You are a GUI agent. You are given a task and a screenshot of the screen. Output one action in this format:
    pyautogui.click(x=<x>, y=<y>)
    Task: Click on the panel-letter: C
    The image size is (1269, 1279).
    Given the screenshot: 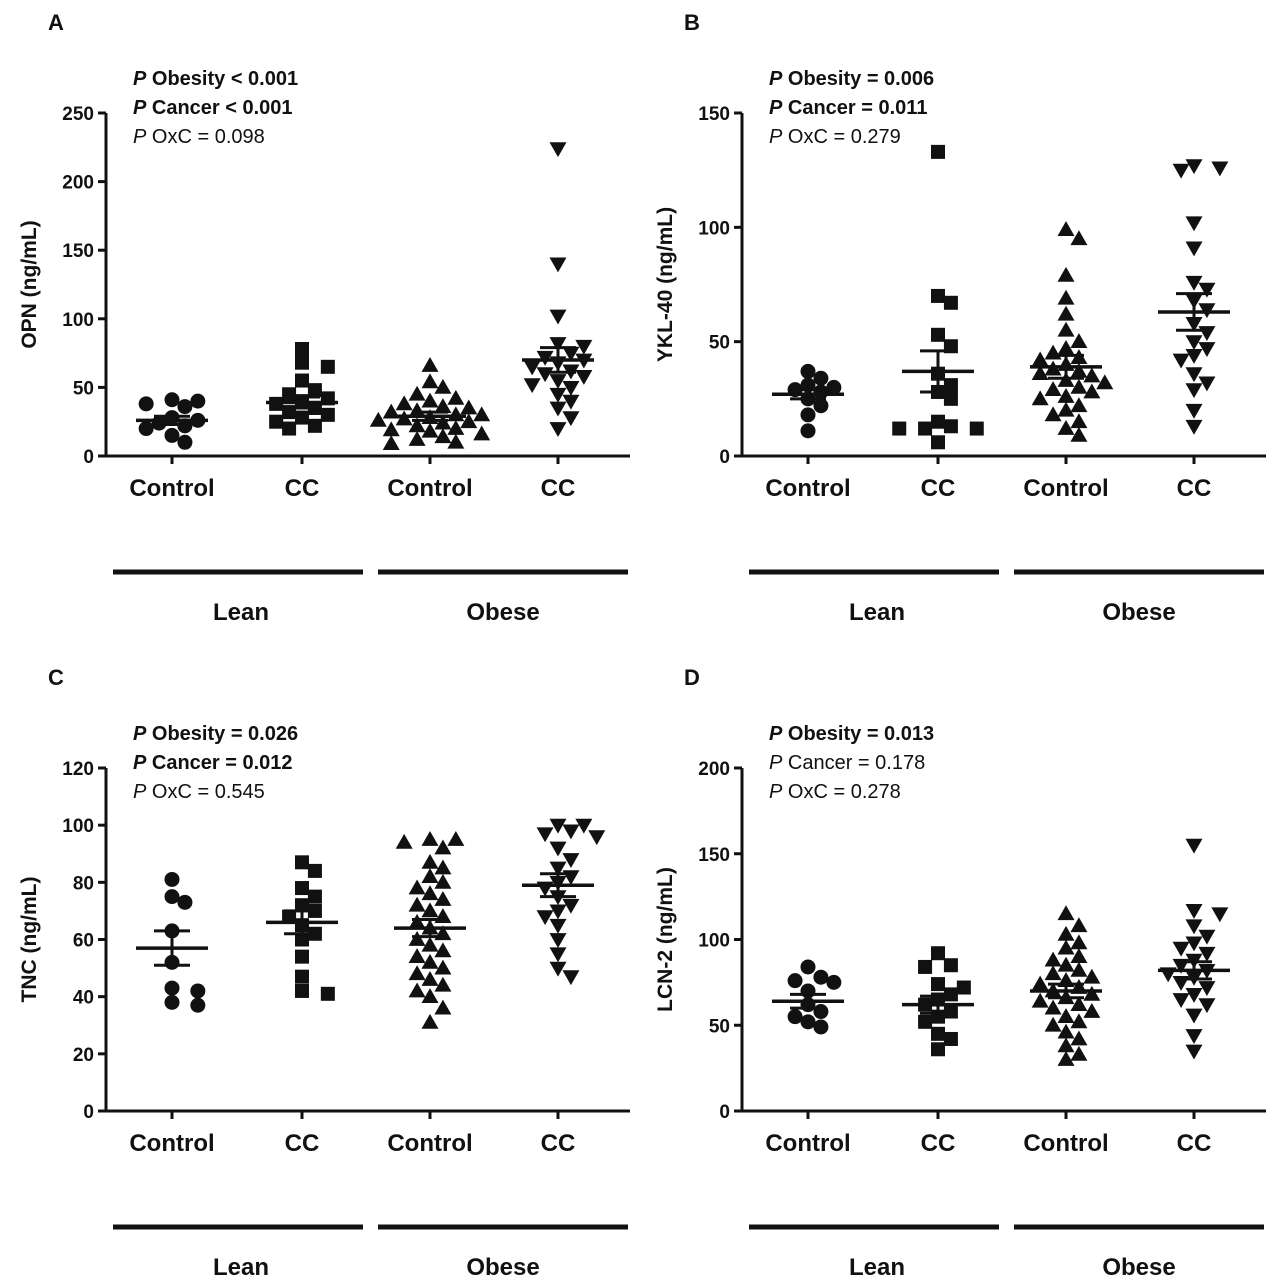 What is the action you would take?
    pyautogui.click(x=56, y=677)
    